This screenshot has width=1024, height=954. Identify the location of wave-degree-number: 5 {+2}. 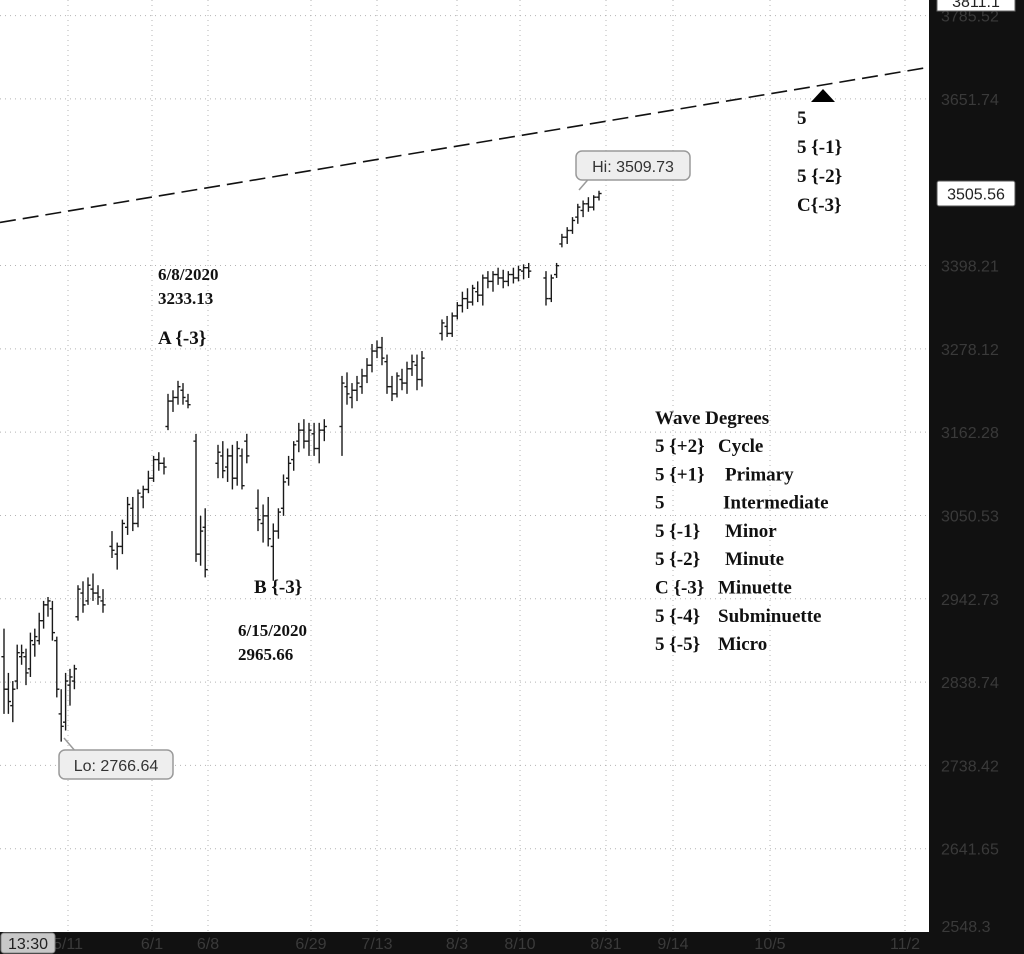
(680, 446).